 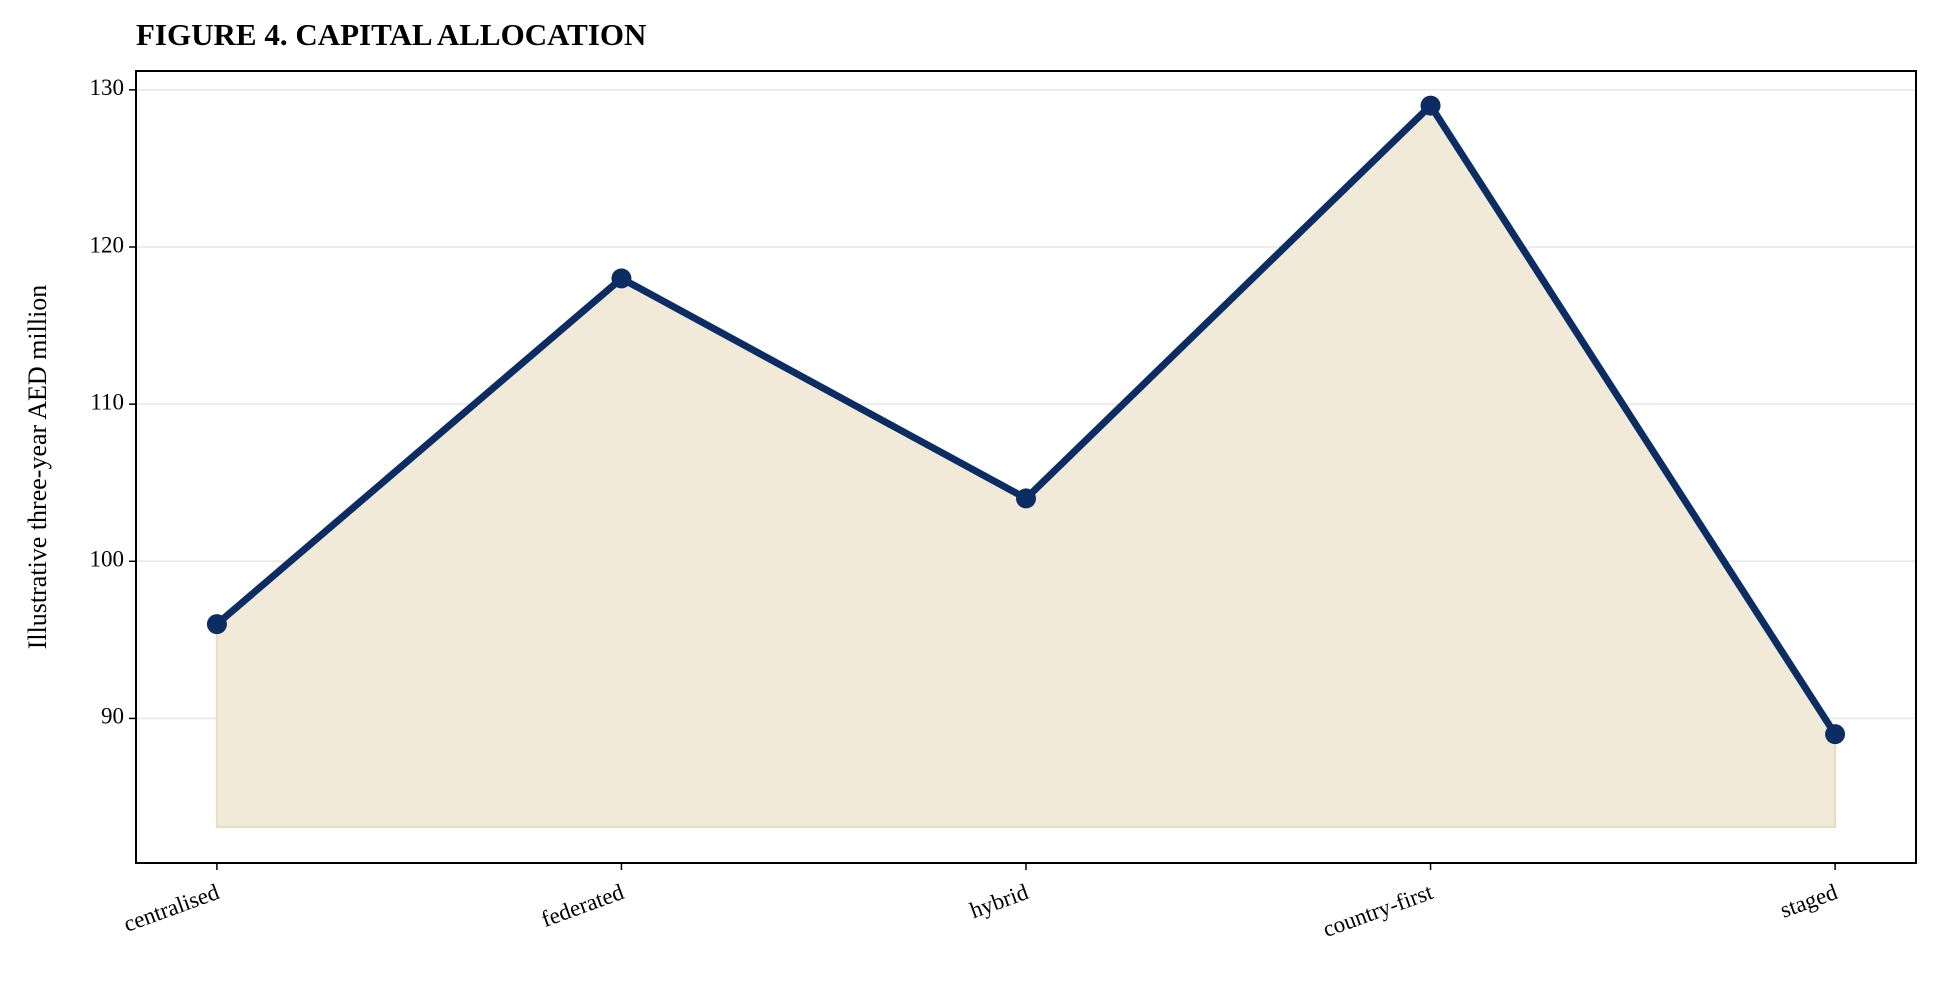 I want to click on y-tick-label: 130, so click(x=107, y=87).